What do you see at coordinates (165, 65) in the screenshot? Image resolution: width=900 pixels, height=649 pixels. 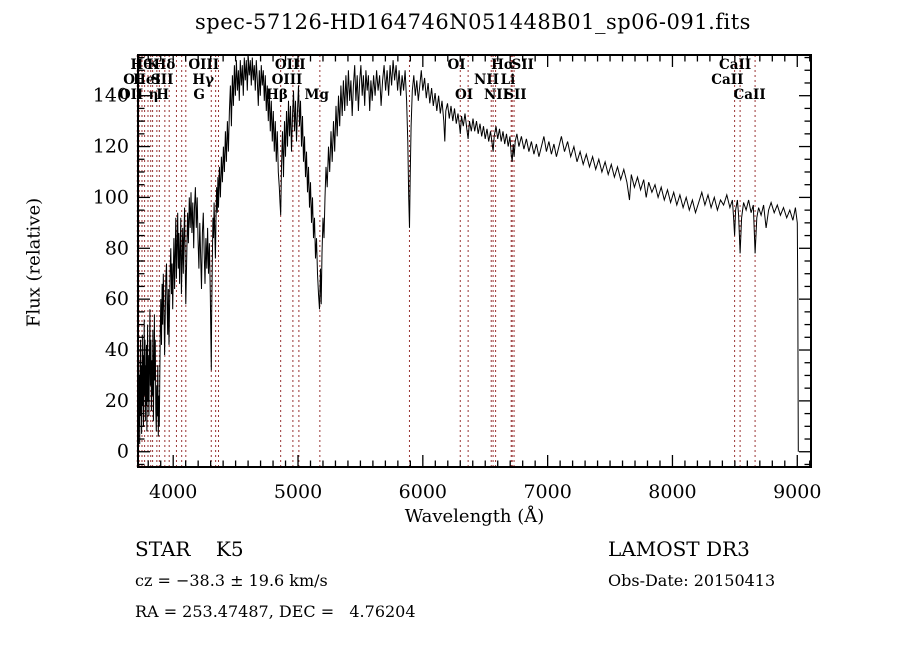 I see `line-label-Hδ: Hδ` at bounding box center [165, 65].